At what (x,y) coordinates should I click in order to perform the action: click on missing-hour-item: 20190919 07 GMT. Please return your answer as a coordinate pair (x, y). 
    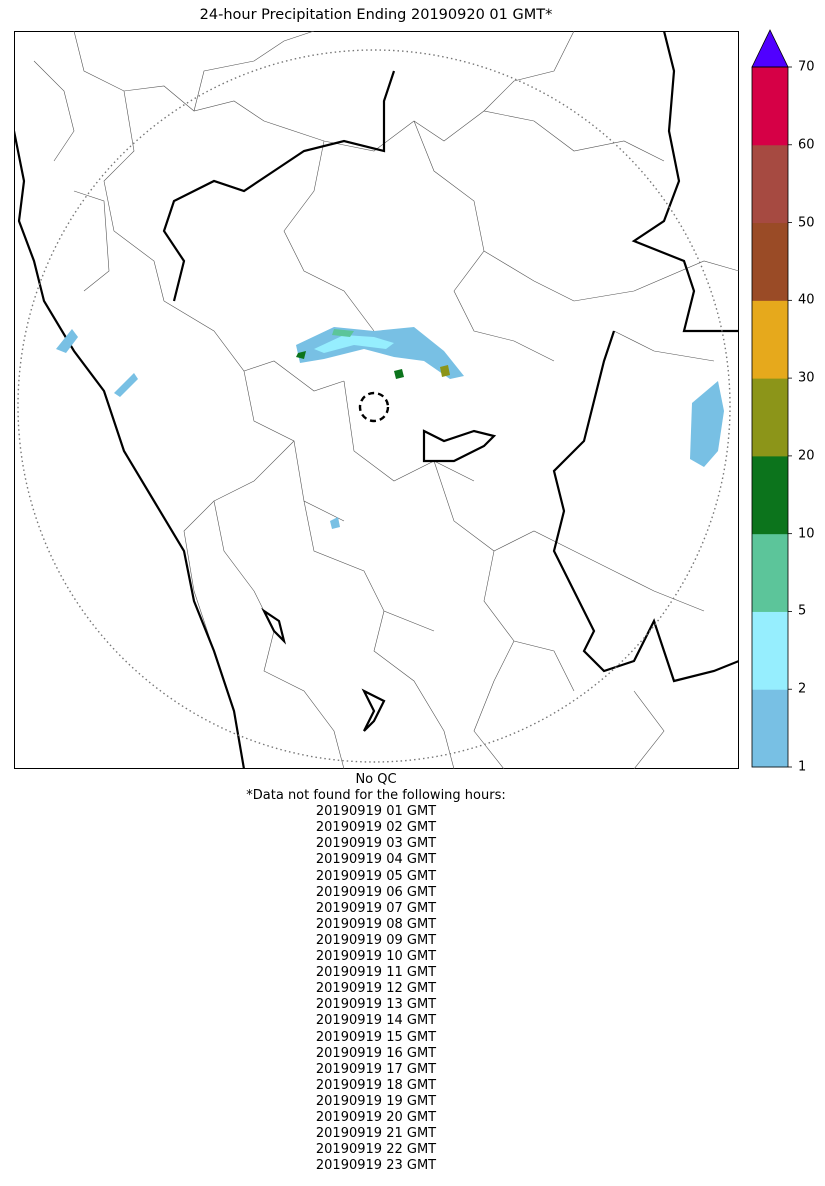
    Looking at the image, I should click on (376, 908).